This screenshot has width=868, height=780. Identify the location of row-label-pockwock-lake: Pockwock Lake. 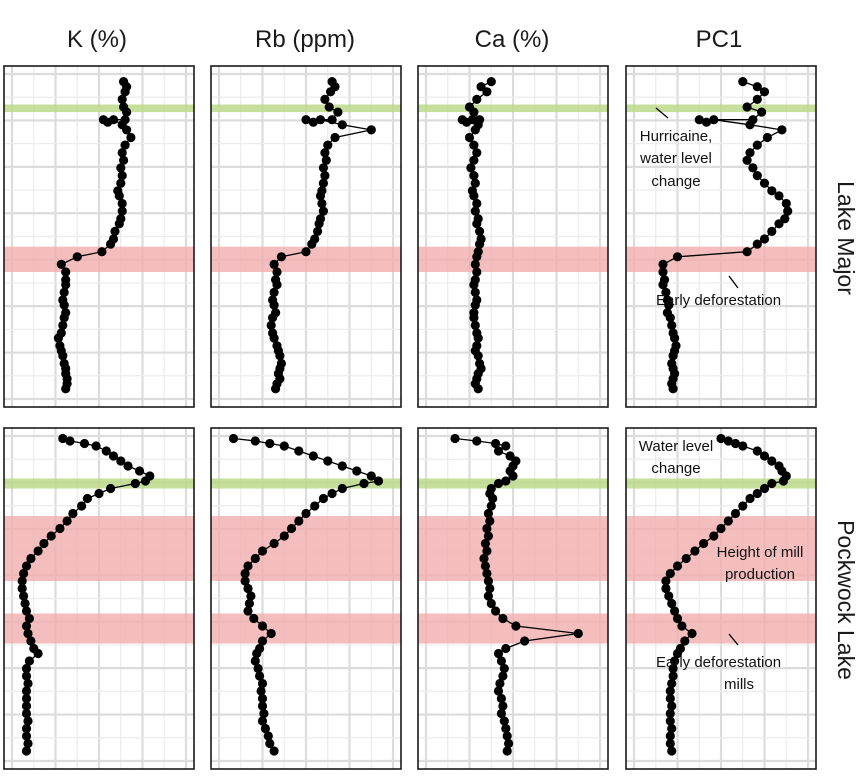
(846, 600).